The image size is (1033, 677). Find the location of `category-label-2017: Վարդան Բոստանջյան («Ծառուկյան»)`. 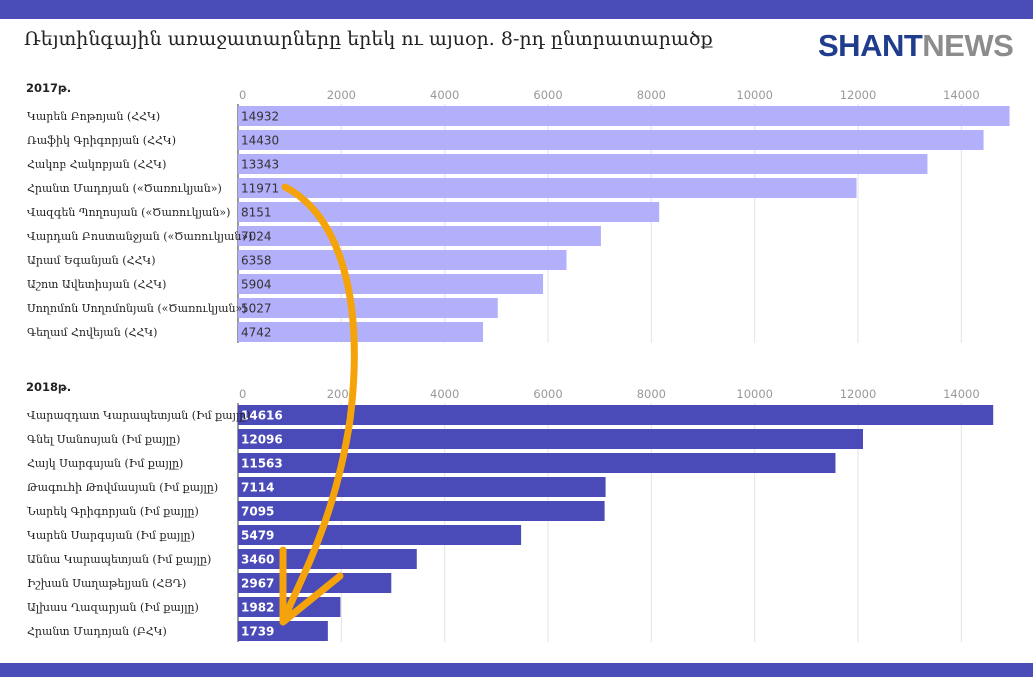

category-label-2017: Վարդան Բոստանջյան («Ծառուկյան») is located at coordinates (139, 236).